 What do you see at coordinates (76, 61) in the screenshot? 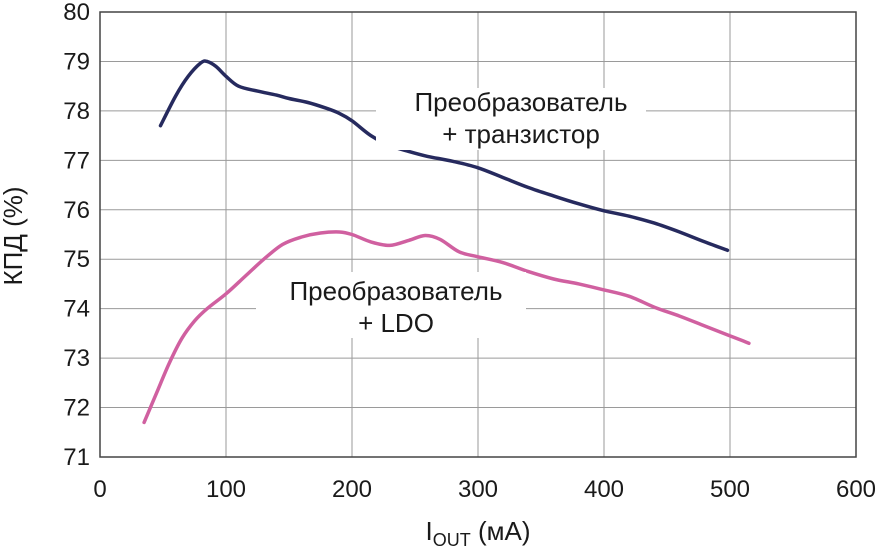
I see `y-tick-label: 79` at bounding box center [76, 61].